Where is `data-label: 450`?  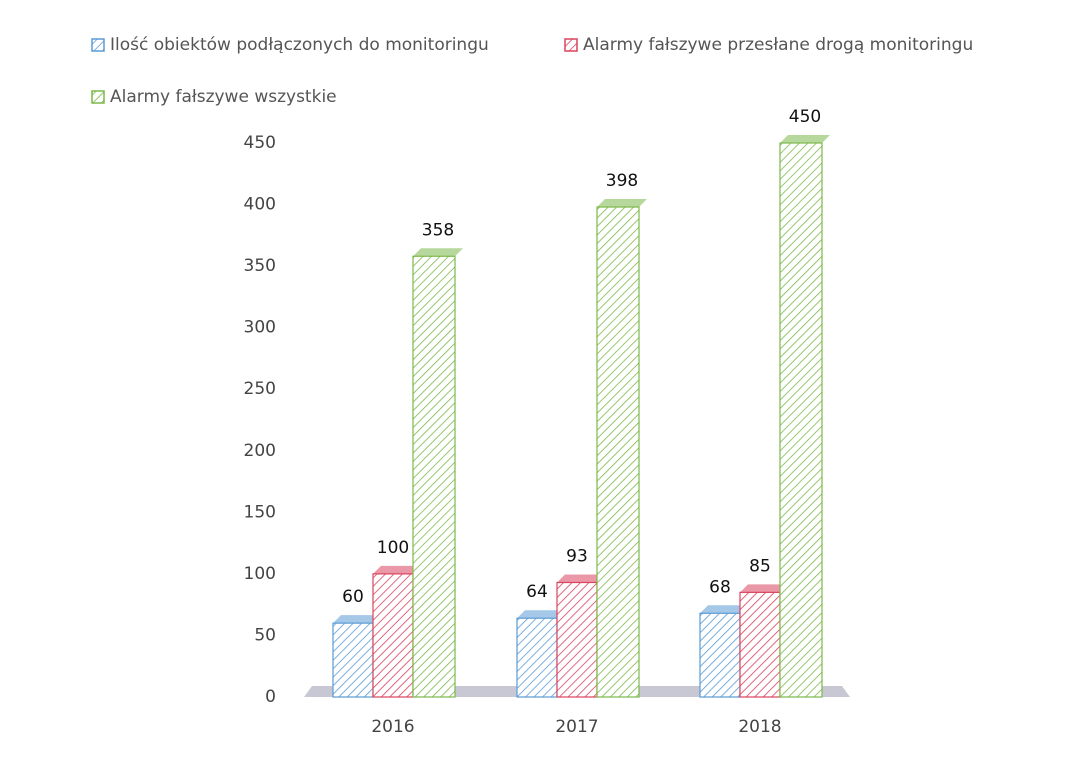 data-label: 450 is located at coordinates (805, 117).